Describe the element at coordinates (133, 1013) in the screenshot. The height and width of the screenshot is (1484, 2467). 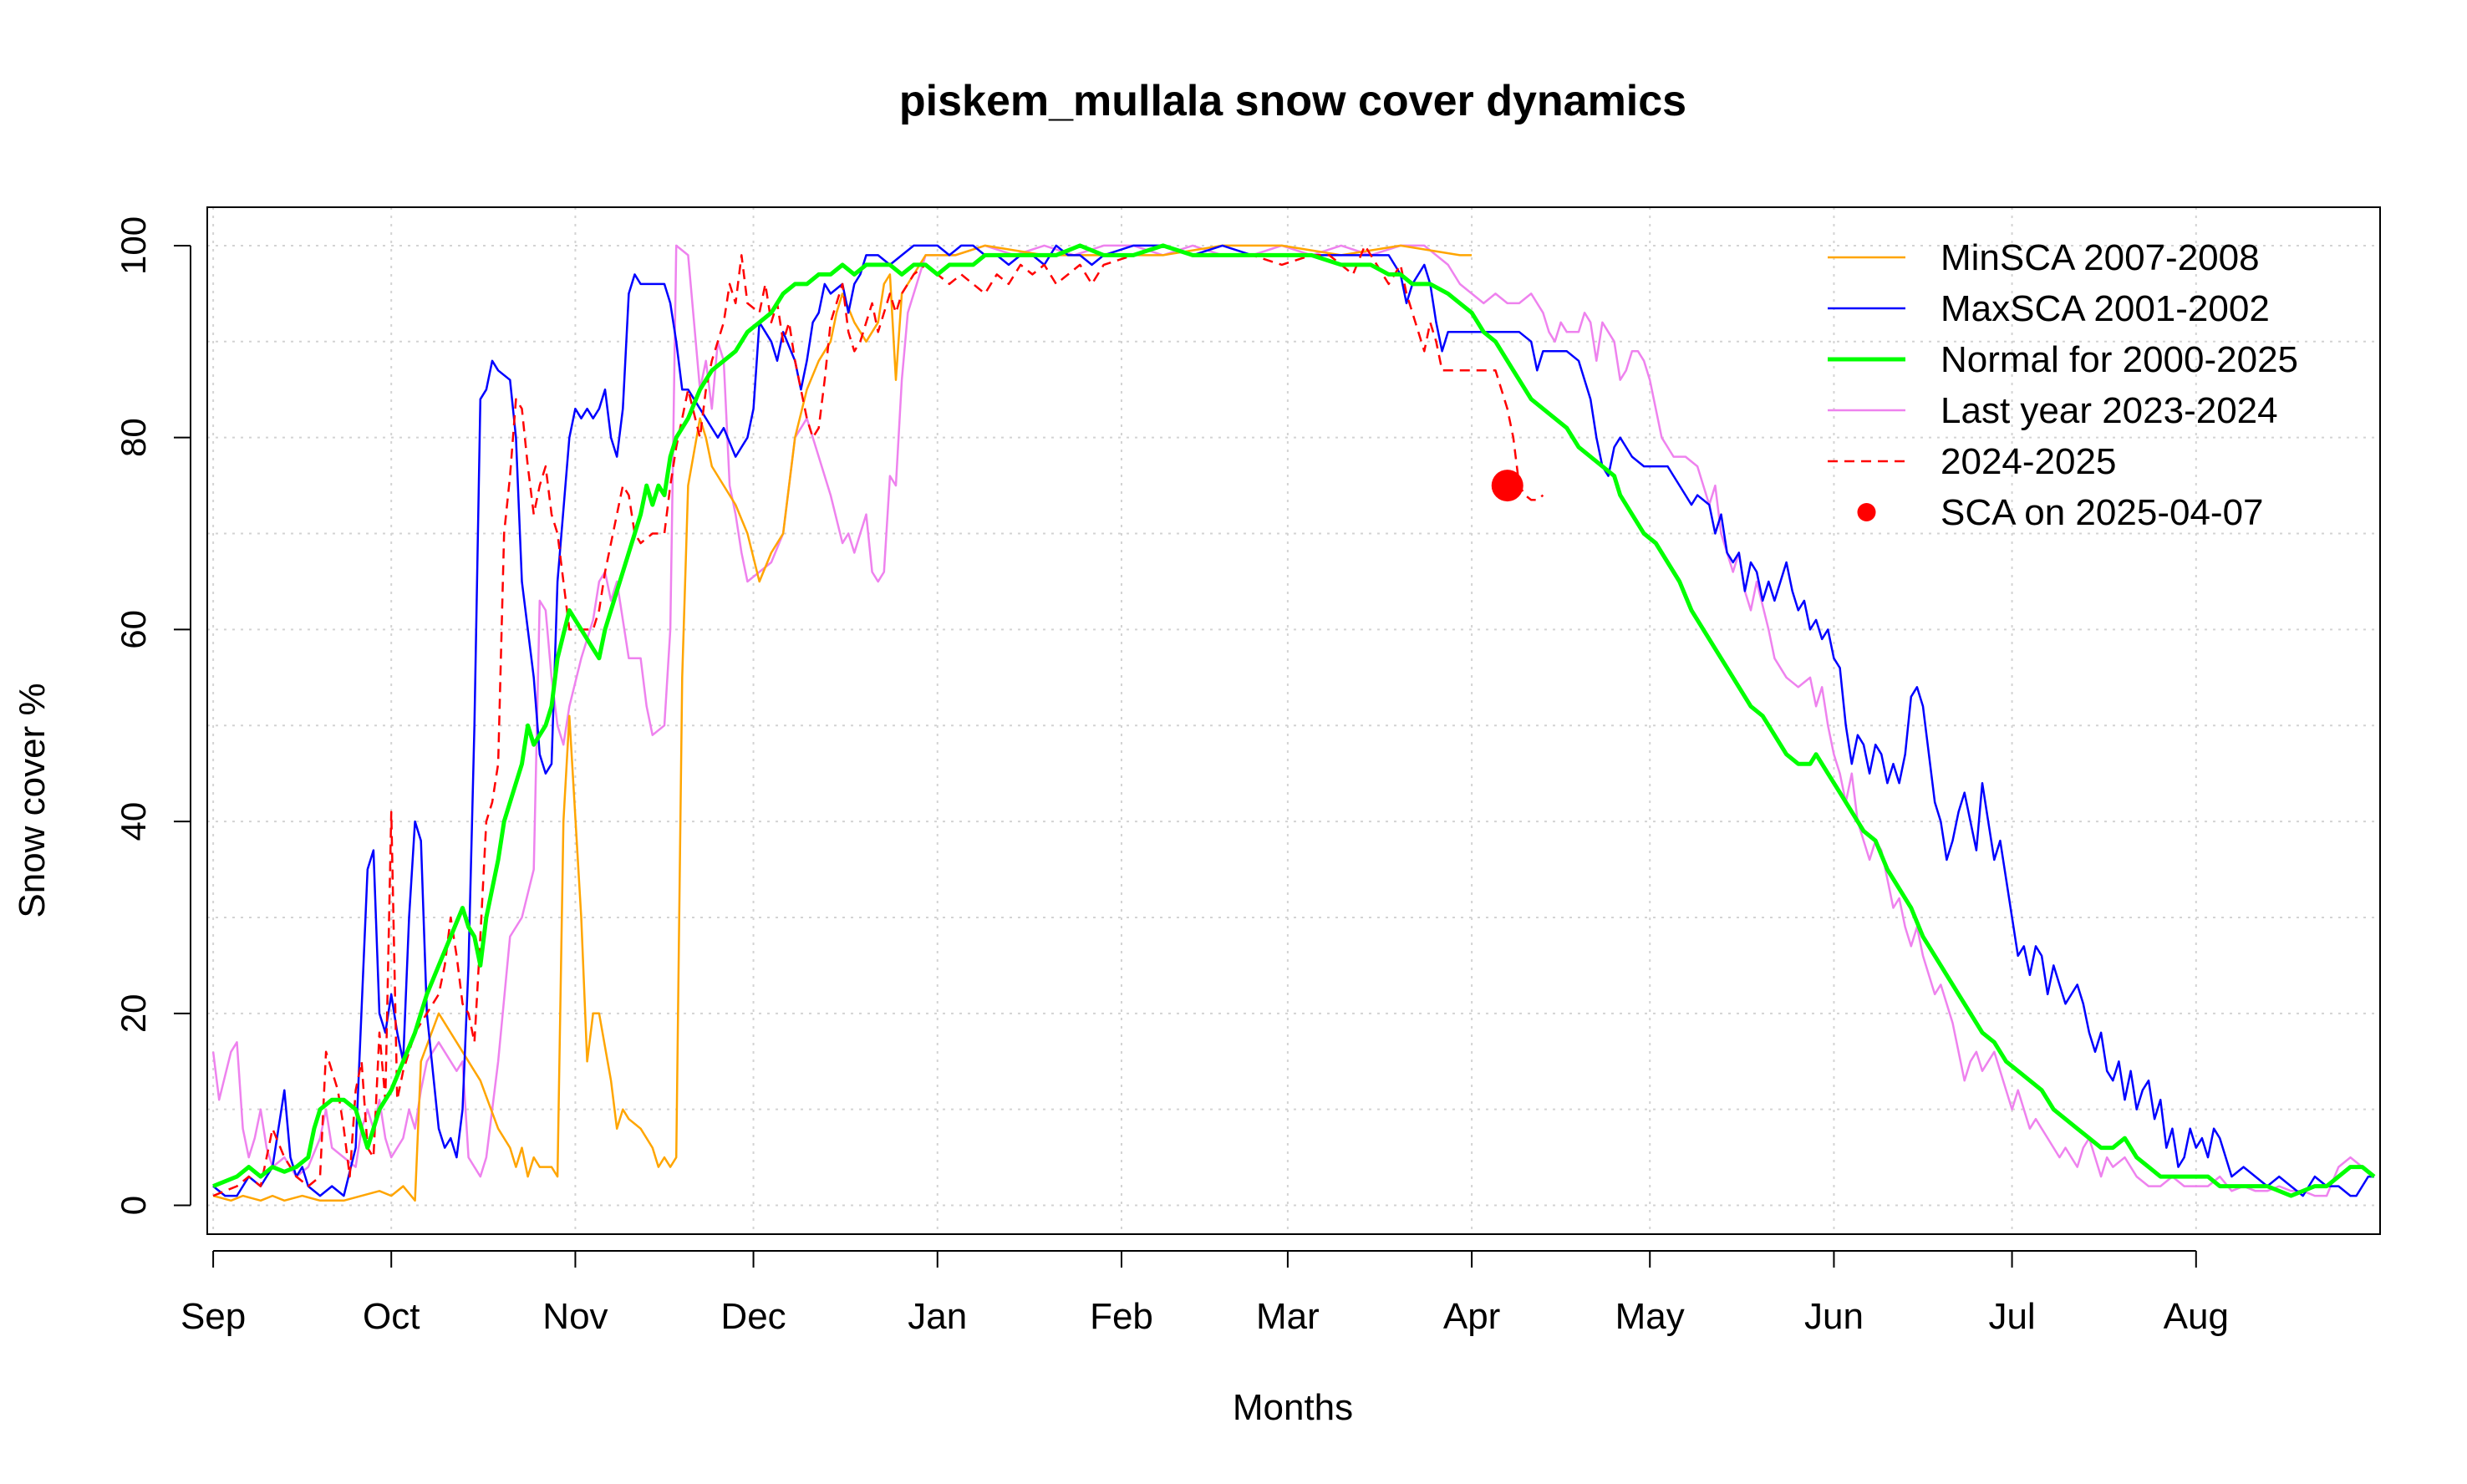
I see `y-tick-label: 20` at that location.